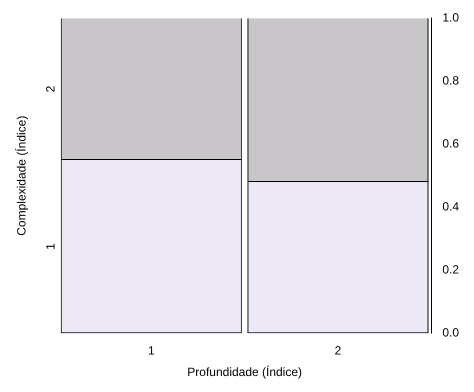  I want to click on y-tick-label: 1.0, so click(451, 17).